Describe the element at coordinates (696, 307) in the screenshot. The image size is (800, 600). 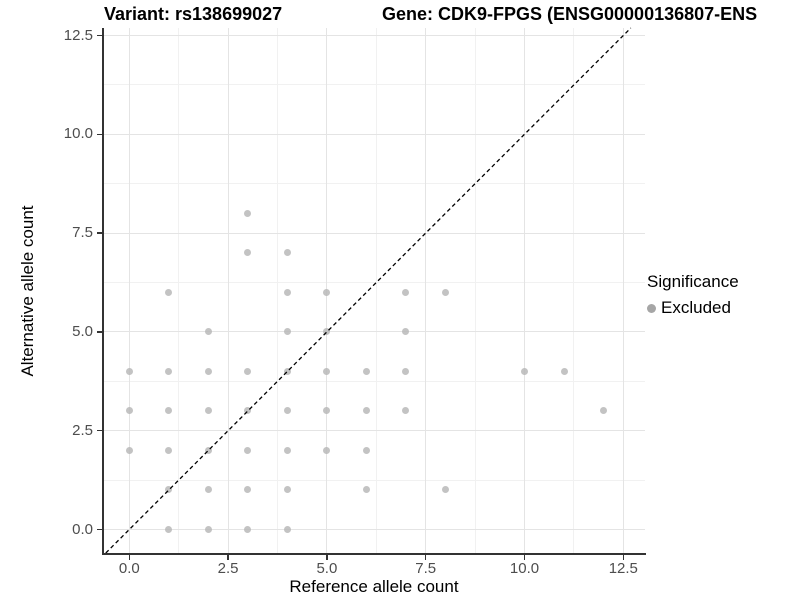
I see `legend-item-label: Excluded` at that location.